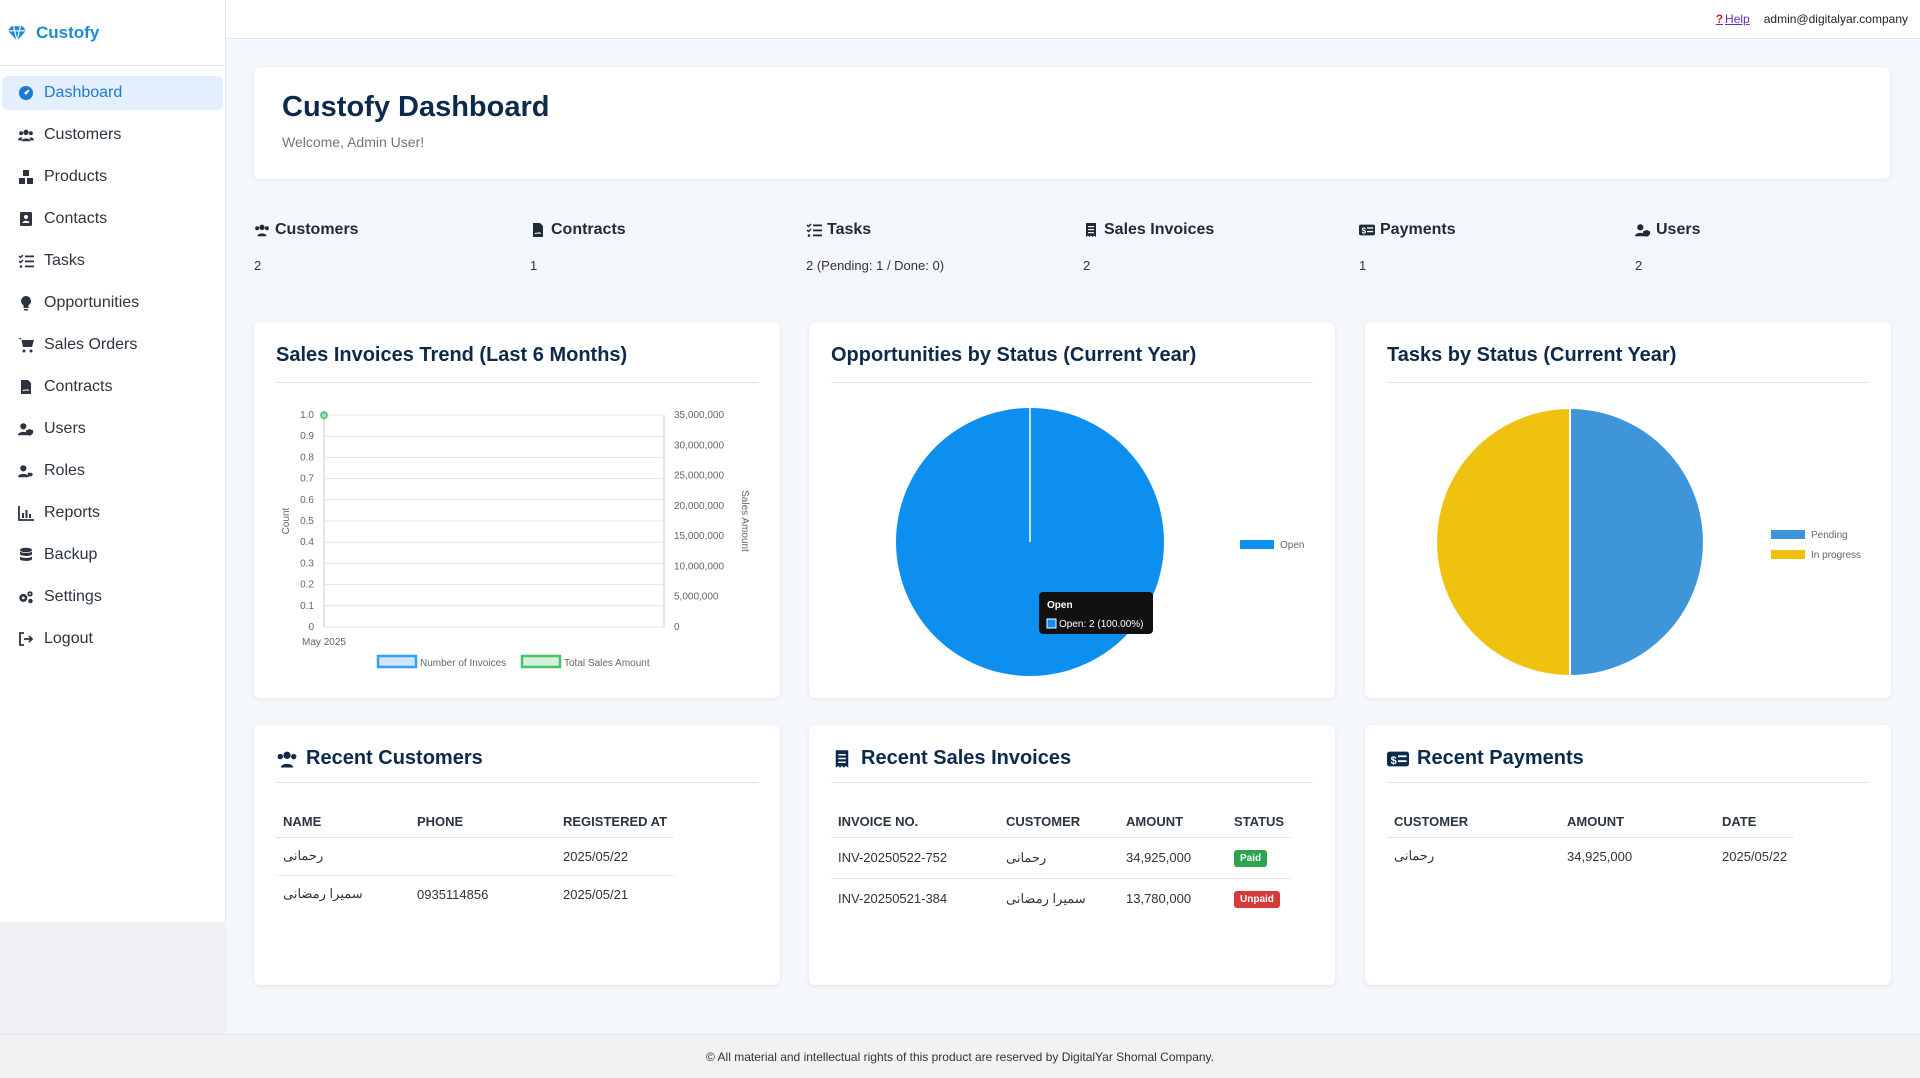  What do you see at coordinates (588, 229) in the screenshot?
I see `stat-label: Contracts` at bounding box center [588, 229].